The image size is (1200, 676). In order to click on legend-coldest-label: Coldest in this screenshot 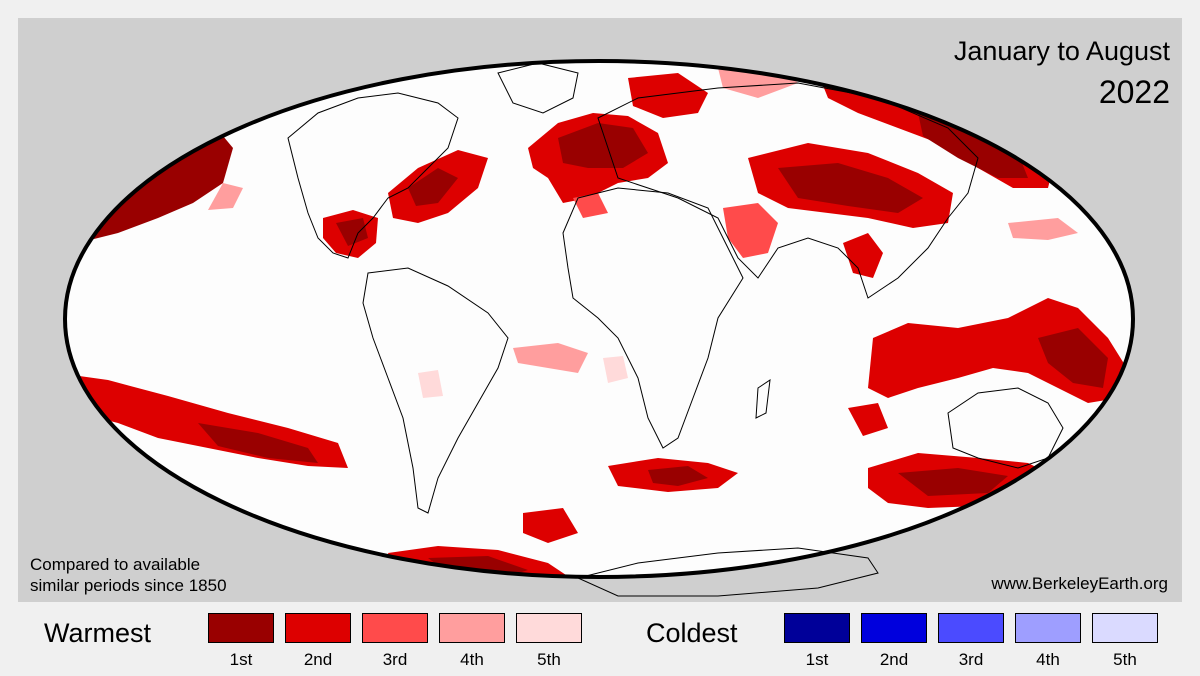, I will do `click(692, 633)`.